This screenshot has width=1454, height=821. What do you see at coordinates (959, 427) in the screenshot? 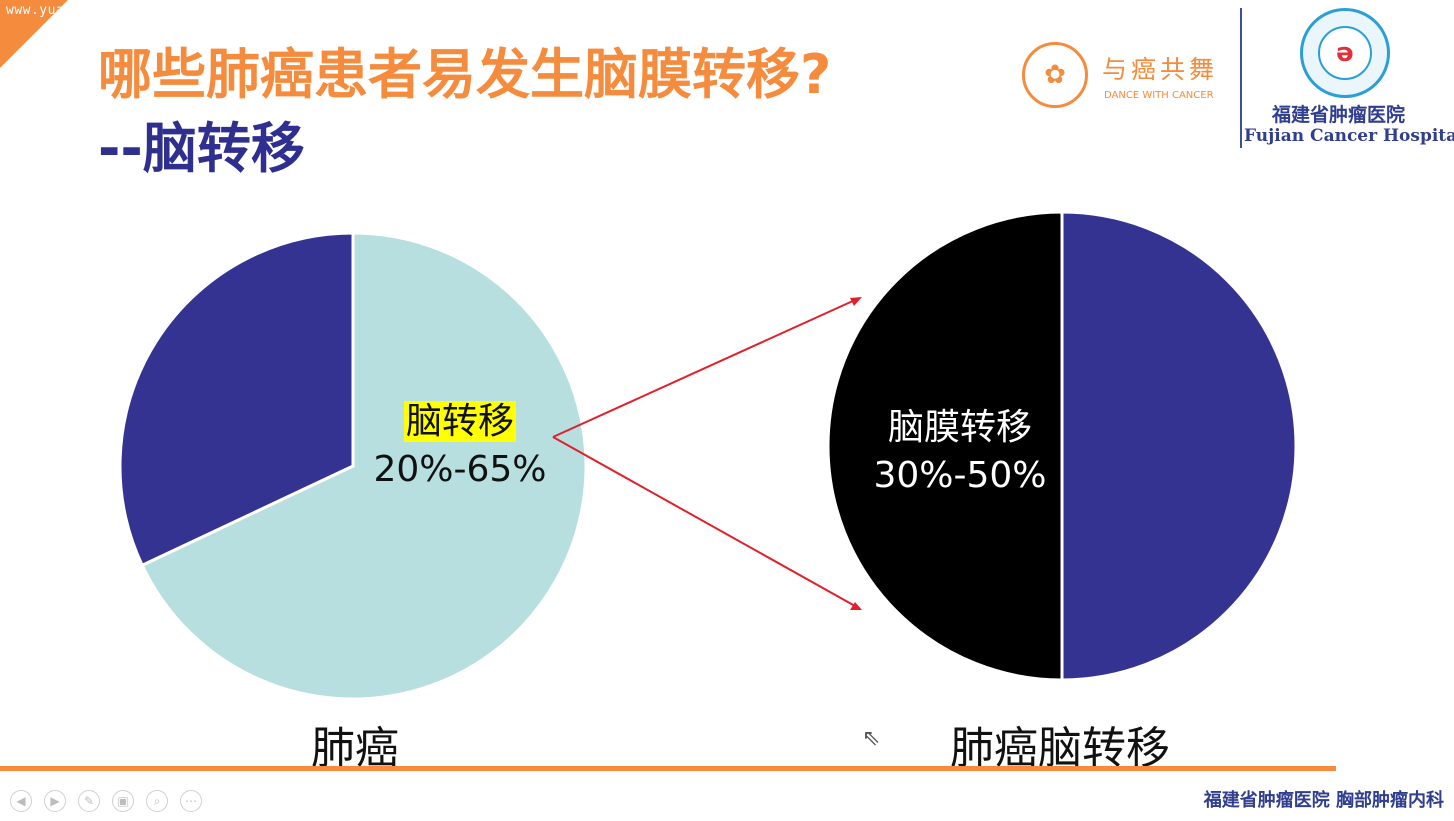
I see `slice-label-meningeal-metastasis: 脑膜转移` at bounding box center [959, 427].